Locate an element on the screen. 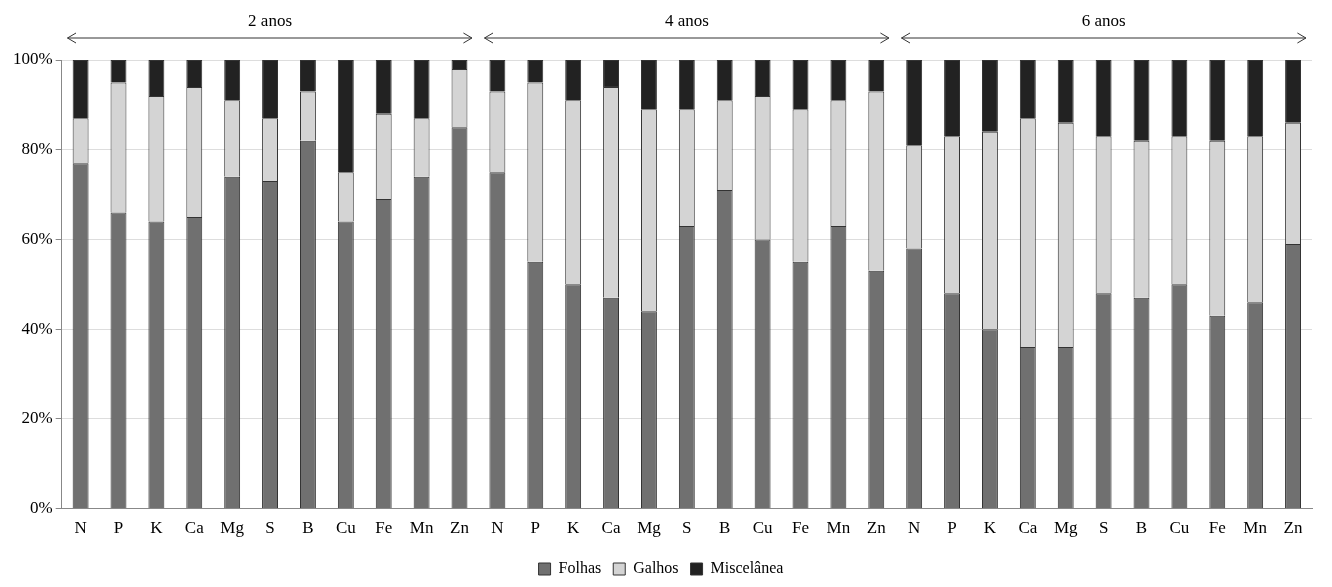 The width and height of the screenshot is (1332, 587). y-tick-label: 60% is located at coordinates (37, 238).